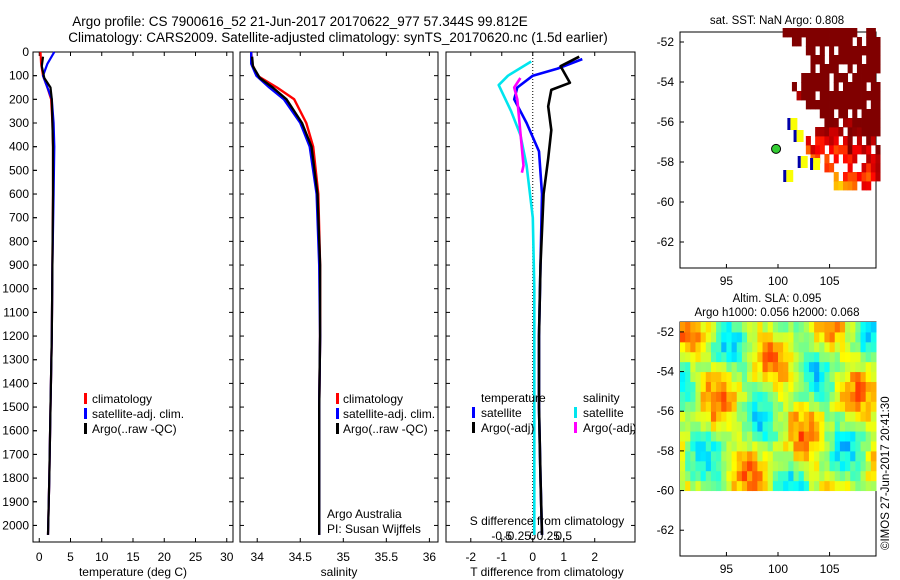 The image size is (900, 580). Describe the element at coordinates (473, 427) in the screenshot. I see `legend-swatch-t-argo` at that location.